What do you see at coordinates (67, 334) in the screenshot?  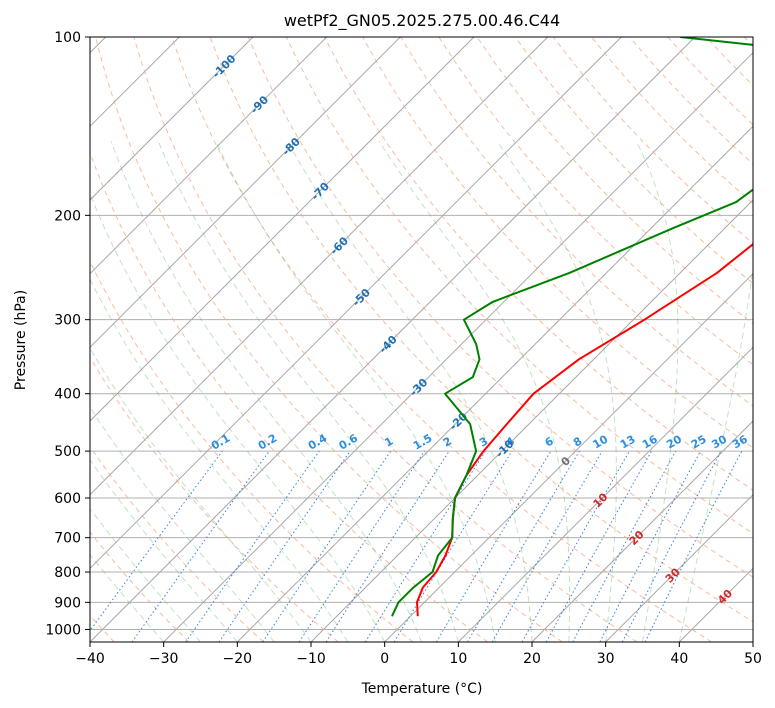 I see `y-axis: 100 200 300 400 500 600 700 800 900 1000` at bounding box center [67, 334].